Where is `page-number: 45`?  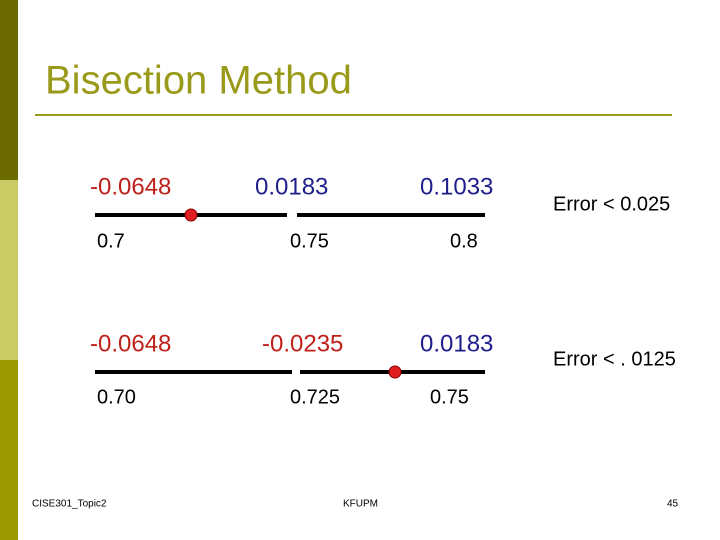
page-number: 45 is located at coordinates (673, 504).